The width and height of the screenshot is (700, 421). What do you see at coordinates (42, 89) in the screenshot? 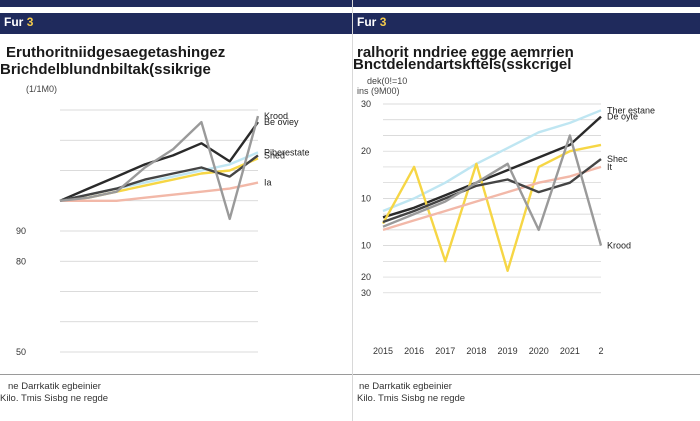
I see `chart-subtitle: (1/1M0)` at bounding box center [42, 89].